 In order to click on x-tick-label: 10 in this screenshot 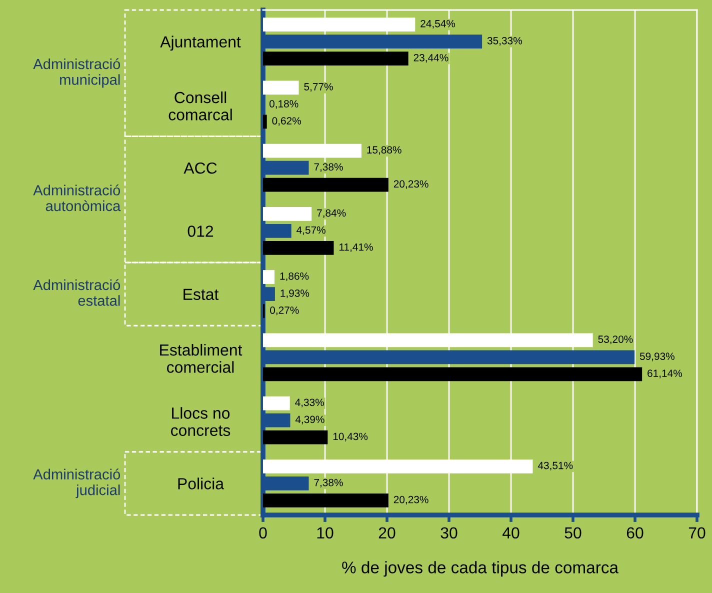, I will do `click(325, 533)`.